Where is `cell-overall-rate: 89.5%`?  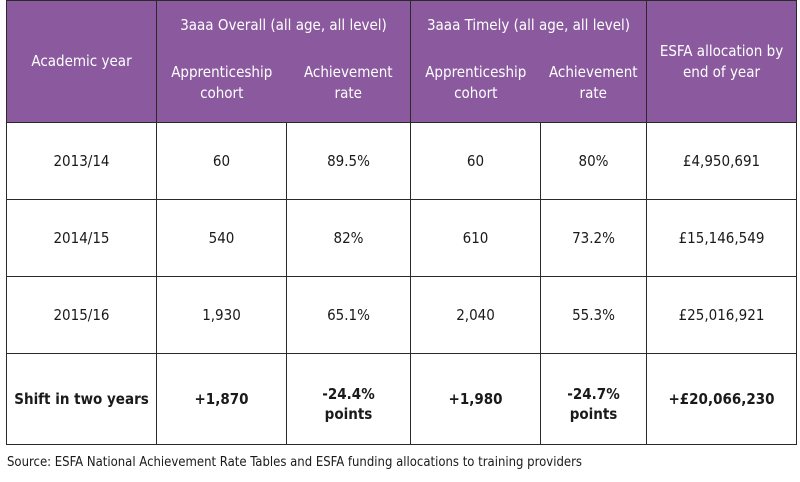
cell-overall-rate: 89.5% is located at coordinates (348, 161).